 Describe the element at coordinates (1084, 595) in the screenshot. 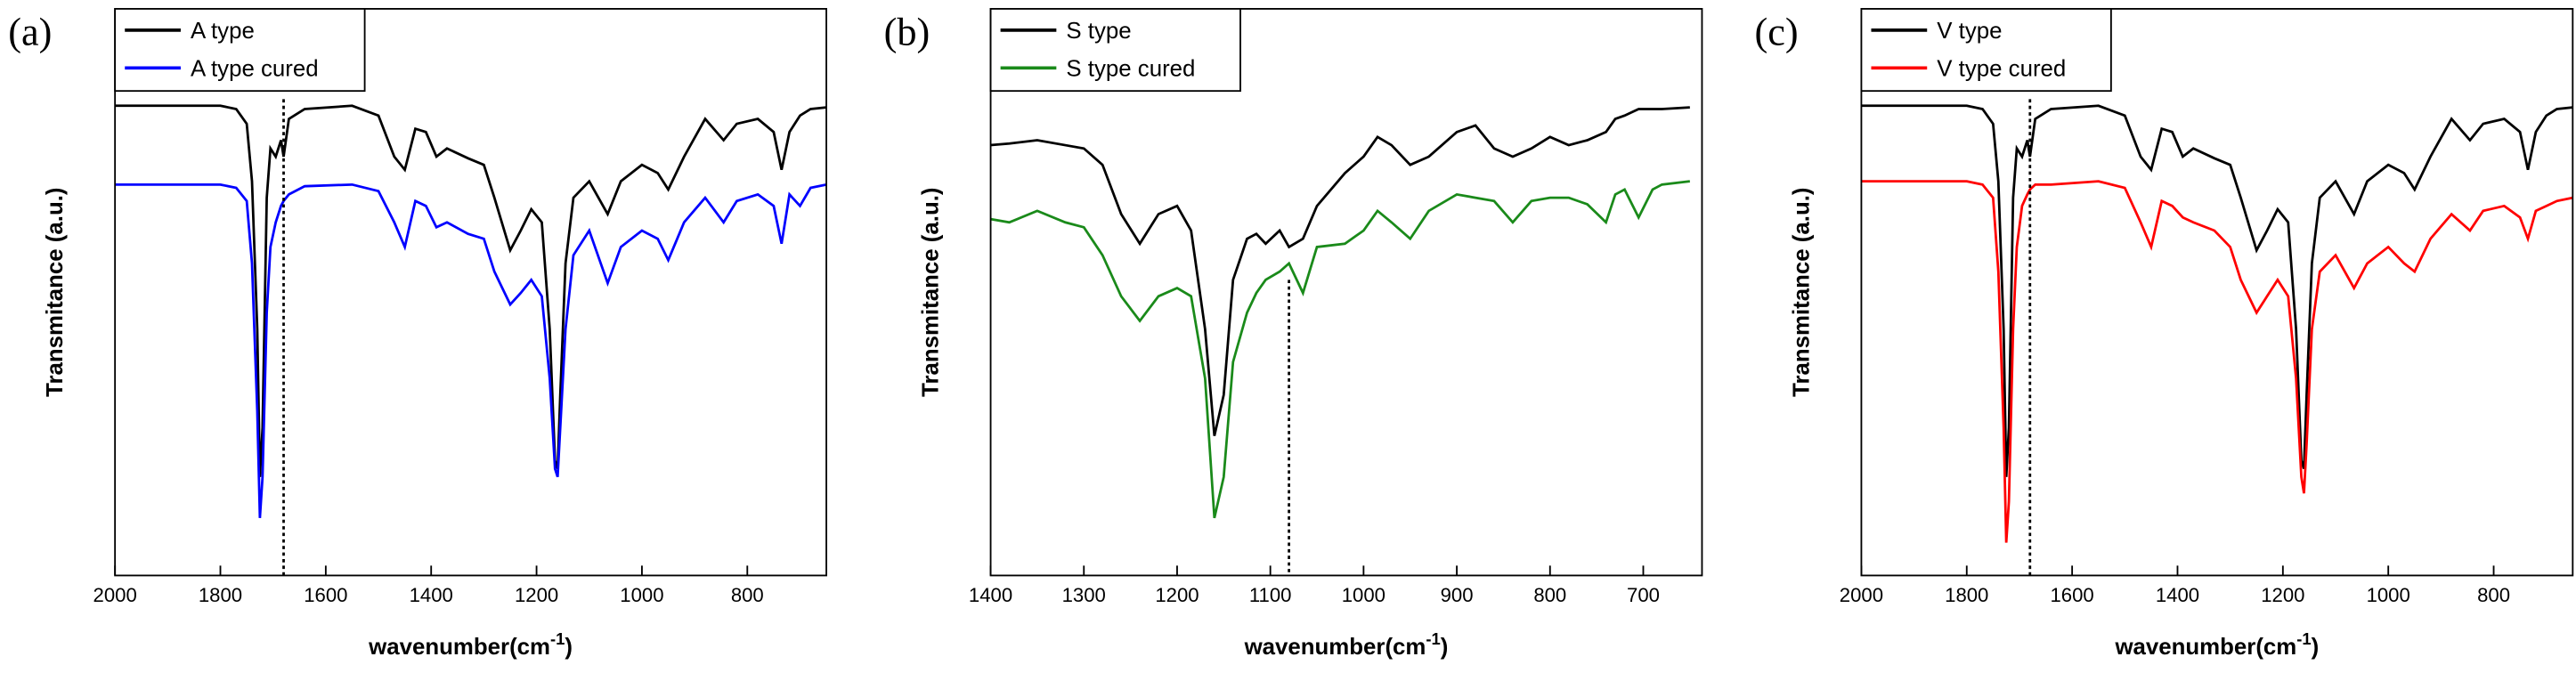

I see `x-tick-label: 1300` at that location.